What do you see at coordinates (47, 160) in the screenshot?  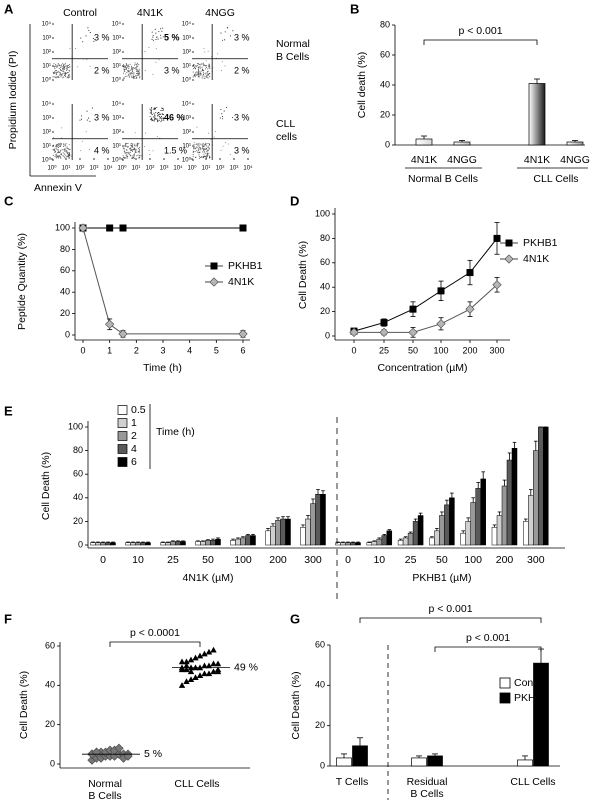 I see `y-tick-label: 10⁰` at bounding box center [47, 160].